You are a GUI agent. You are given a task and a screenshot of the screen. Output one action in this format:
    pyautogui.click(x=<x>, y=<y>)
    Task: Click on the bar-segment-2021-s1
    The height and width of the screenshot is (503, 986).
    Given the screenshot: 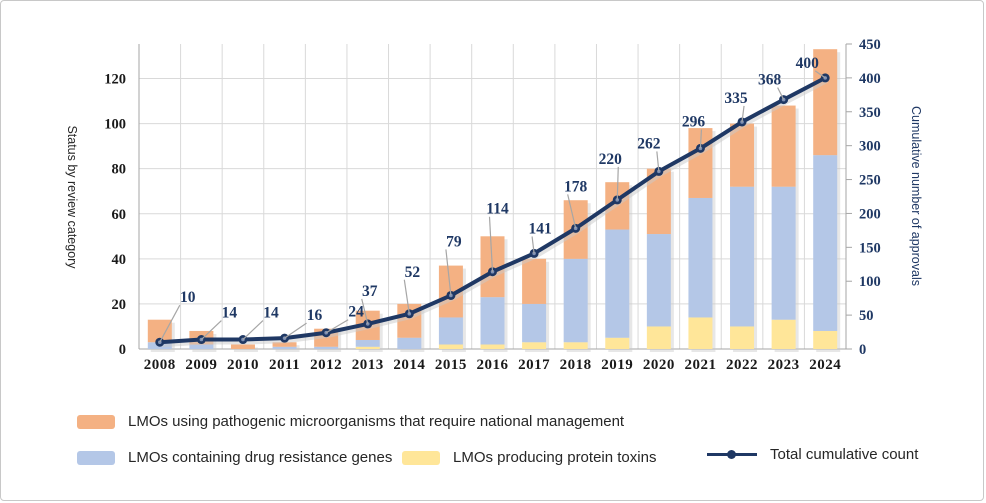 What is the action you would take?
    pyautogui.click(x=700, y=257)
    